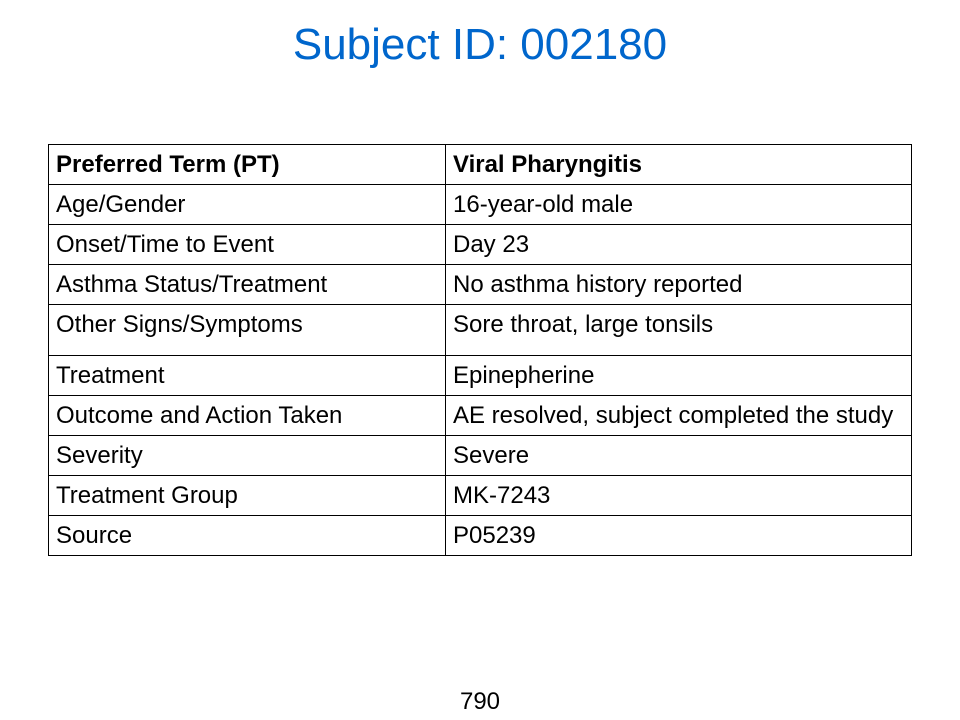  Describe the element at coordinates (247, 330) in the screenshot. I see `row-label: Other Signs/Symptoms` at that location.